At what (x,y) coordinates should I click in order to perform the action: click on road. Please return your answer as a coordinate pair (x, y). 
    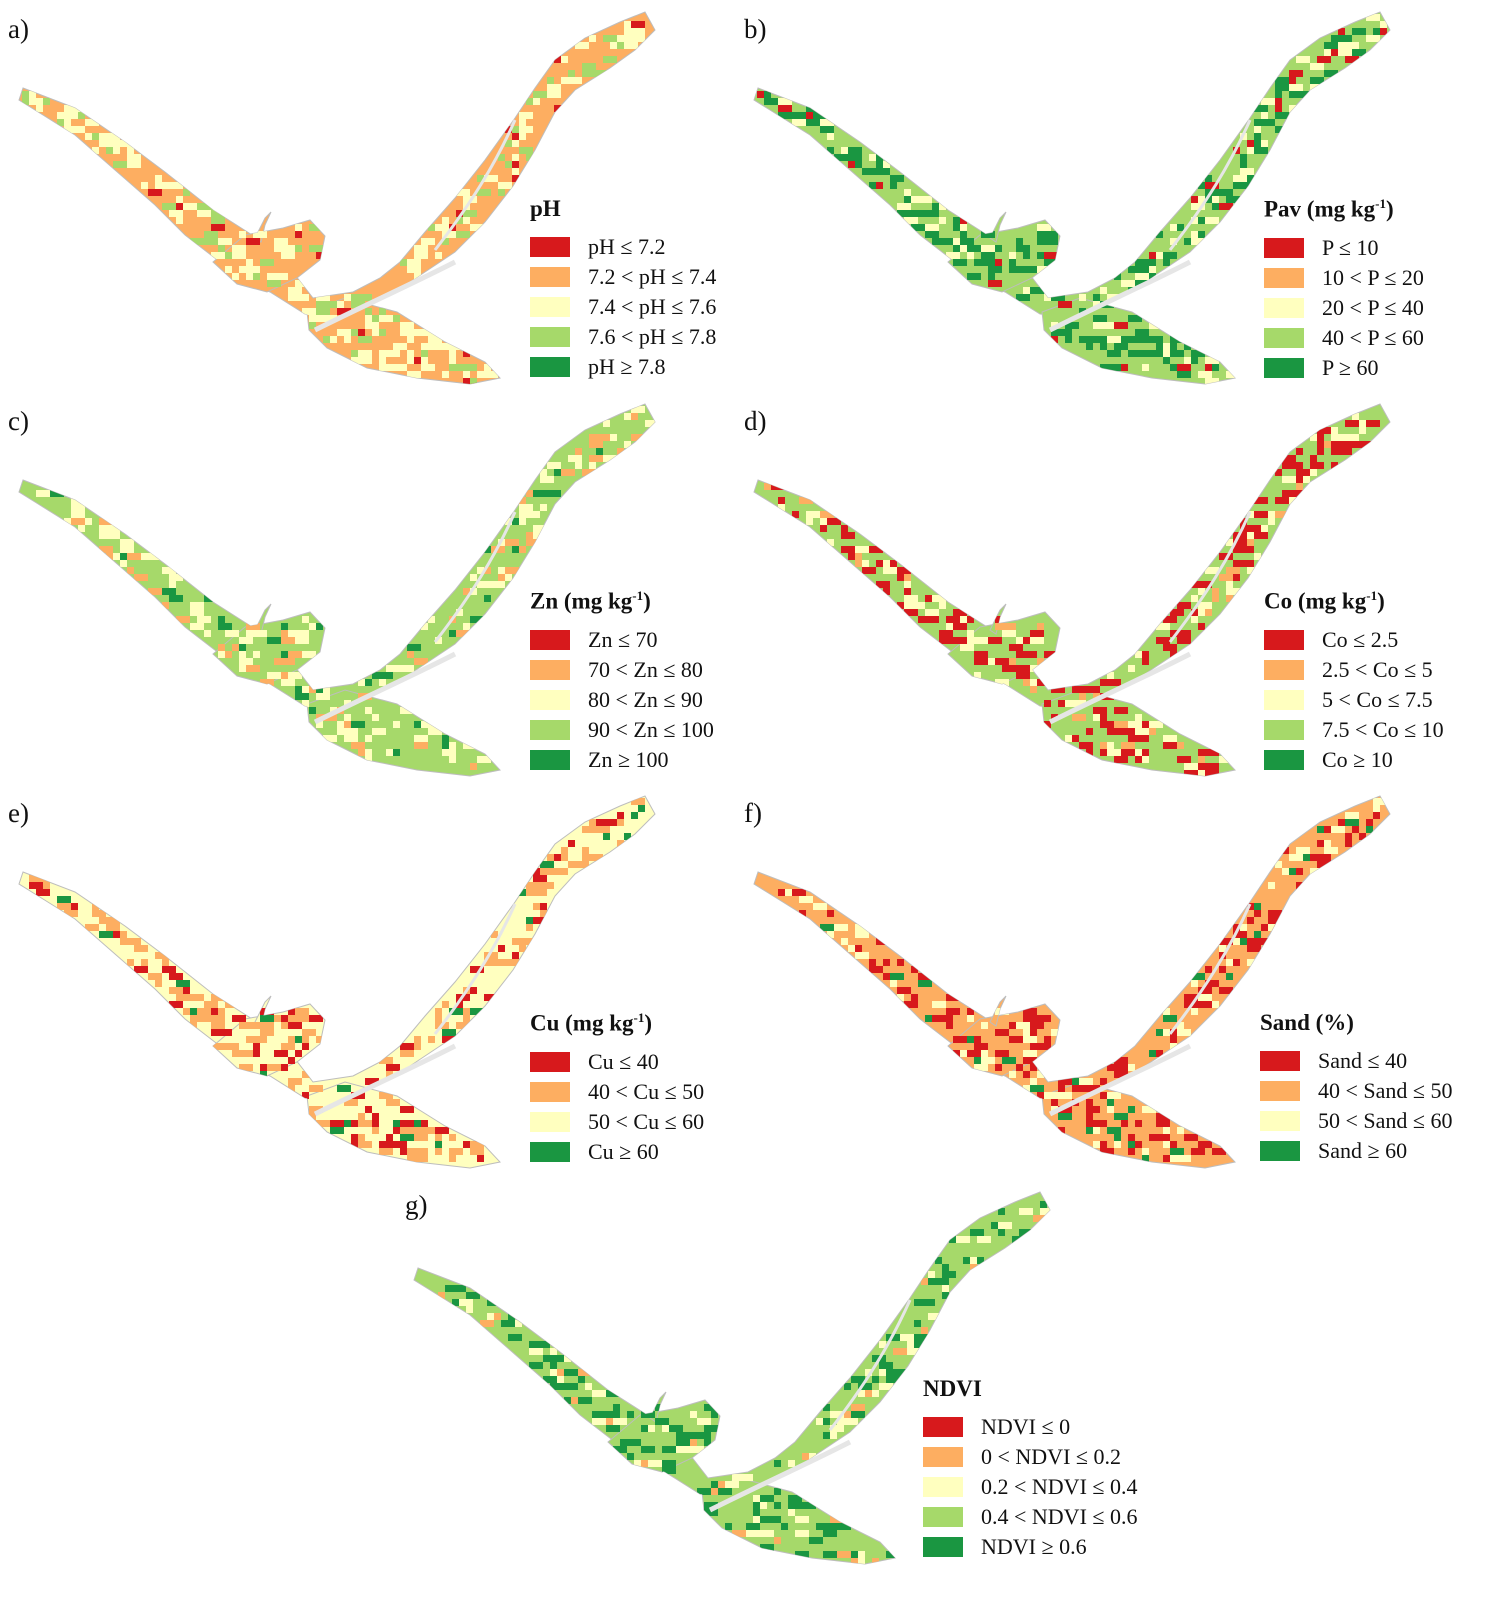
    Looking at the image, I should click on (475, 577).